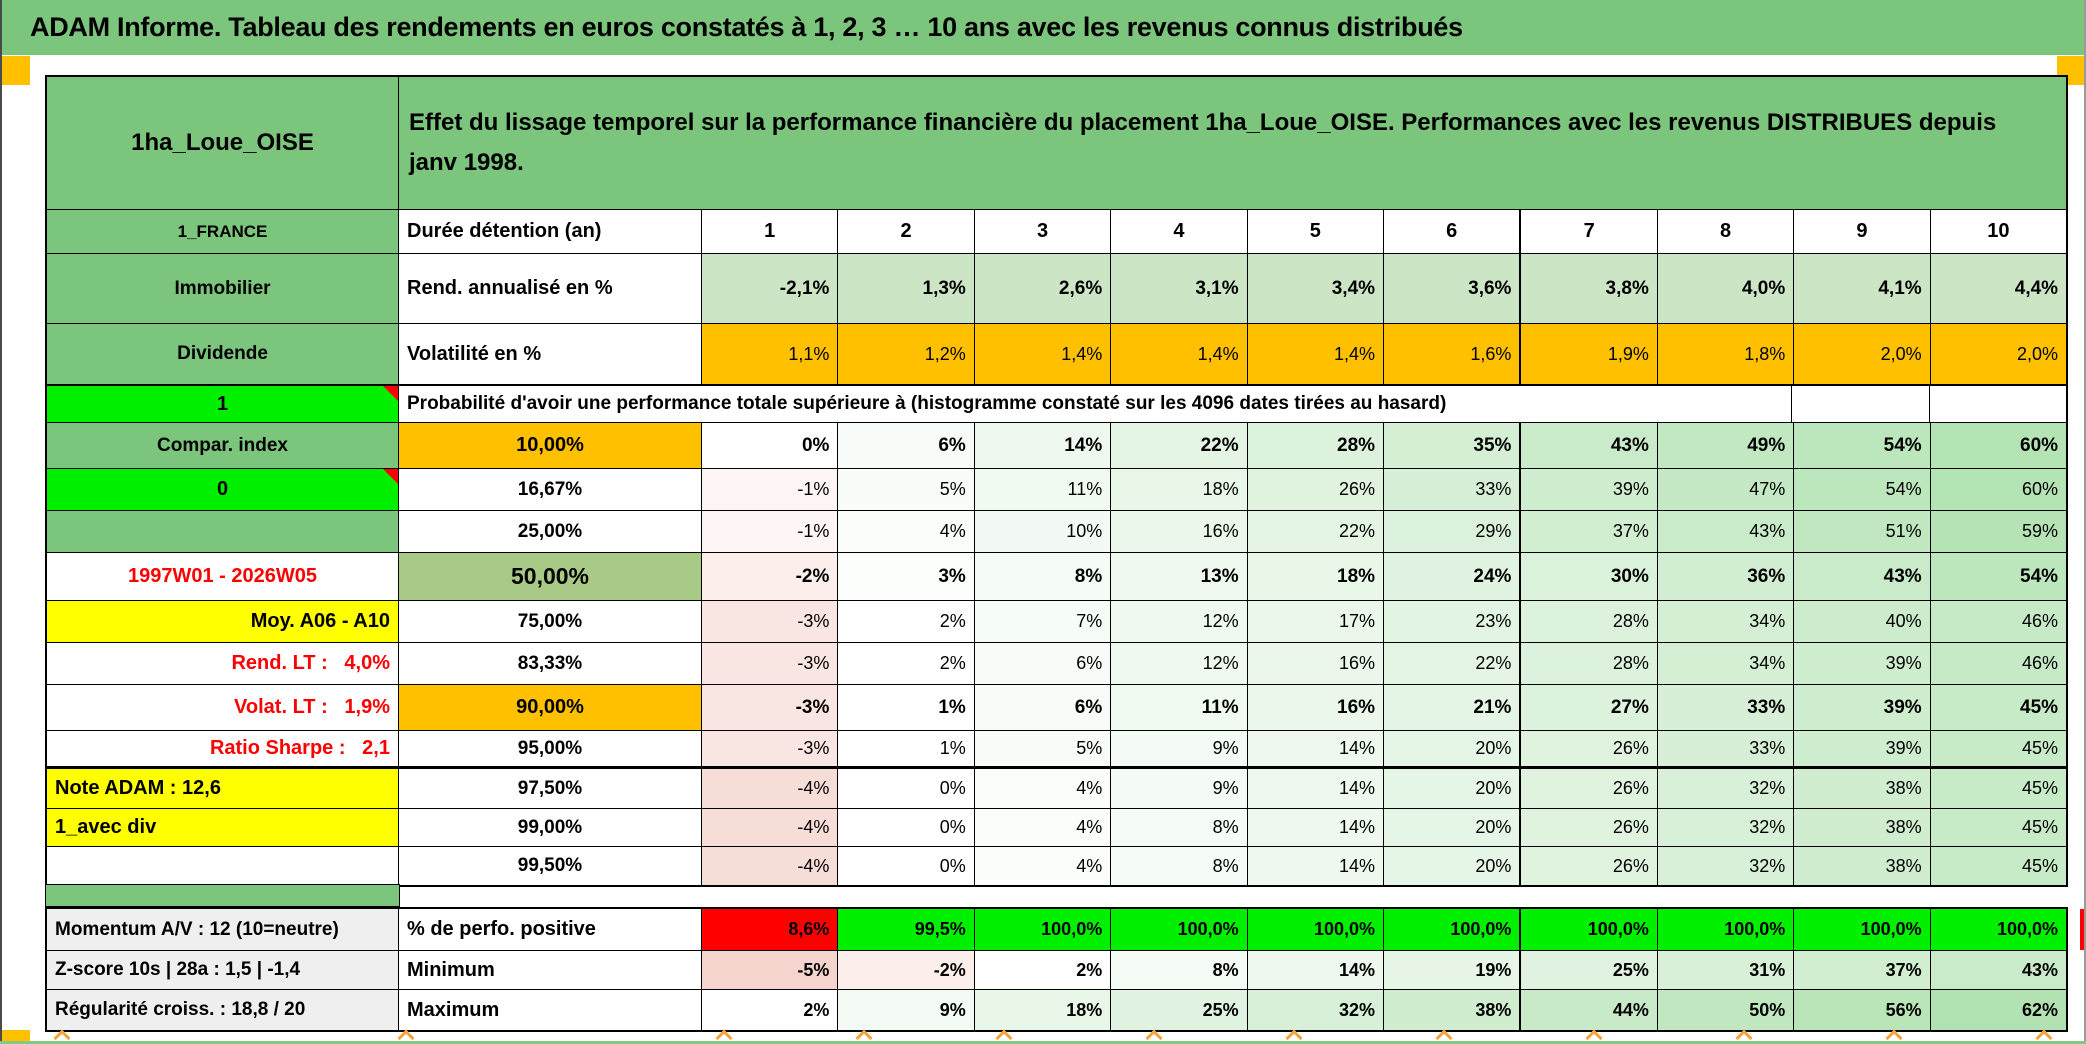  What do you see at coordinates (1043, 232) in the screenshot?
I see `value-cell-dur-e-d-tention-an--y3: 3` at bounding box center [1043, 232].